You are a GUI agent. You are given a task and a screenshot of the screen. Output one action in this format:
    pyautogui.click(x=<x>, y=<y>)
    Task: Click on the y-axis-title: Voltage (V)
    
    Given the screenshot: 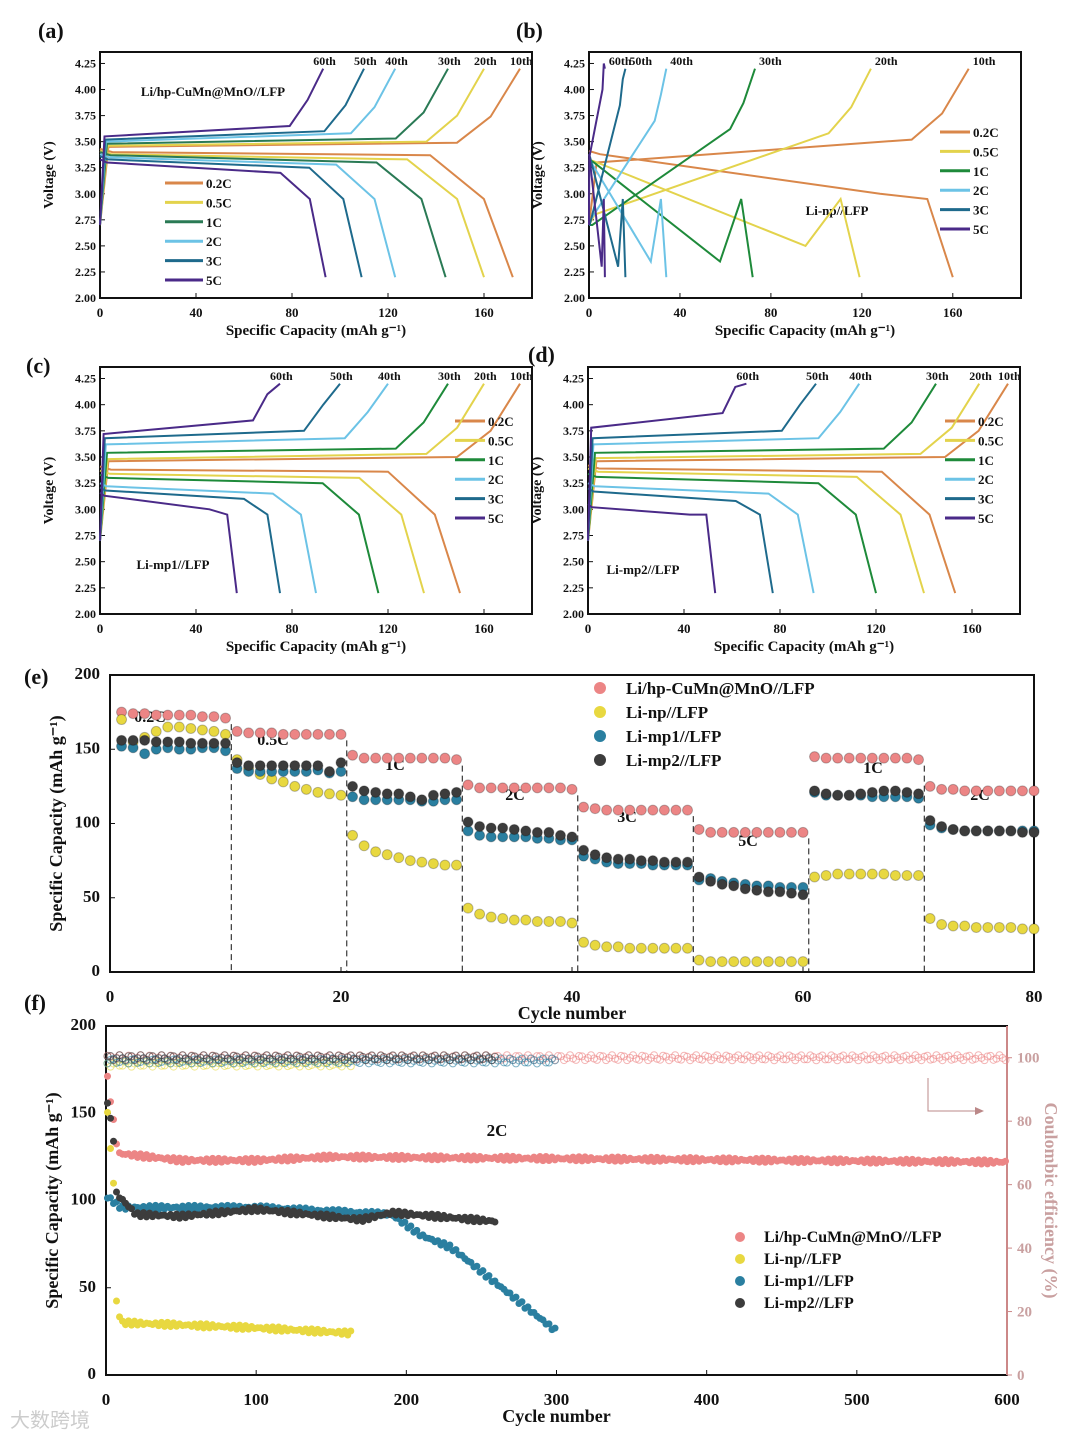 What is the action you would take?
    pyautogui.click(x=537, y=490)
    